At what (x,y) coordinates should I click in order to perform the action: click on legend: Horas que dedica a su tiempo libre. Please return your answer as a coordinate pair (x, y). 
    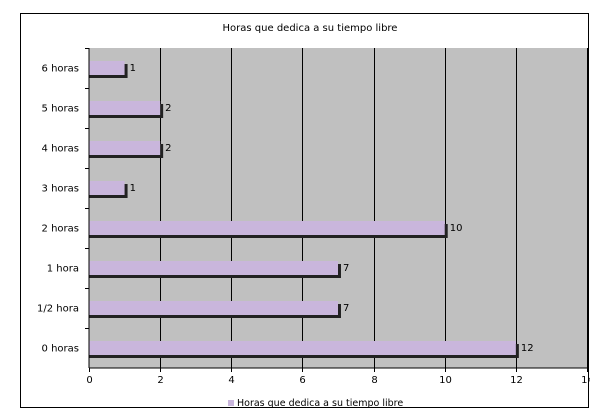
    Looking at the image, I should click on (315, 403).